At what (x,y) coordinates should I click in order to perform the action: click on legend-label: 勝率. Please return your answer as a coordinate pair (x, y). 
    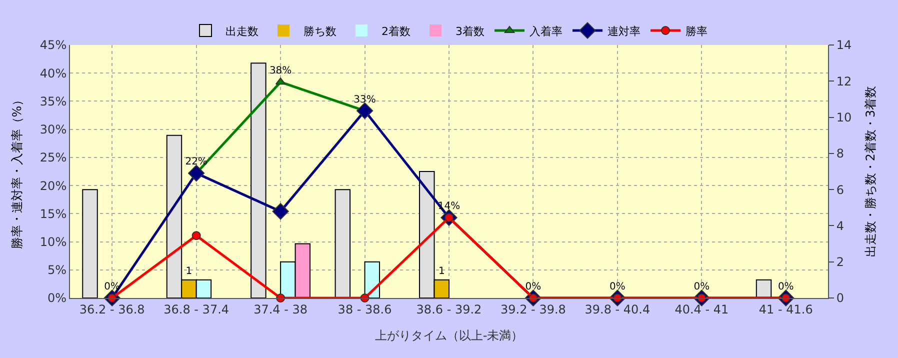
    Looking at the image, I should click on (697, 31).